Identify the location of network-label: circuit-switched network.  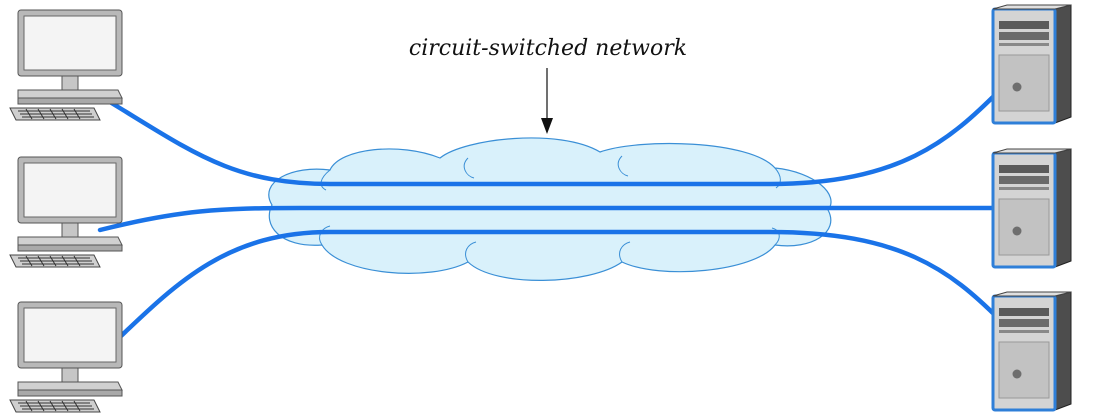
(548, 48).